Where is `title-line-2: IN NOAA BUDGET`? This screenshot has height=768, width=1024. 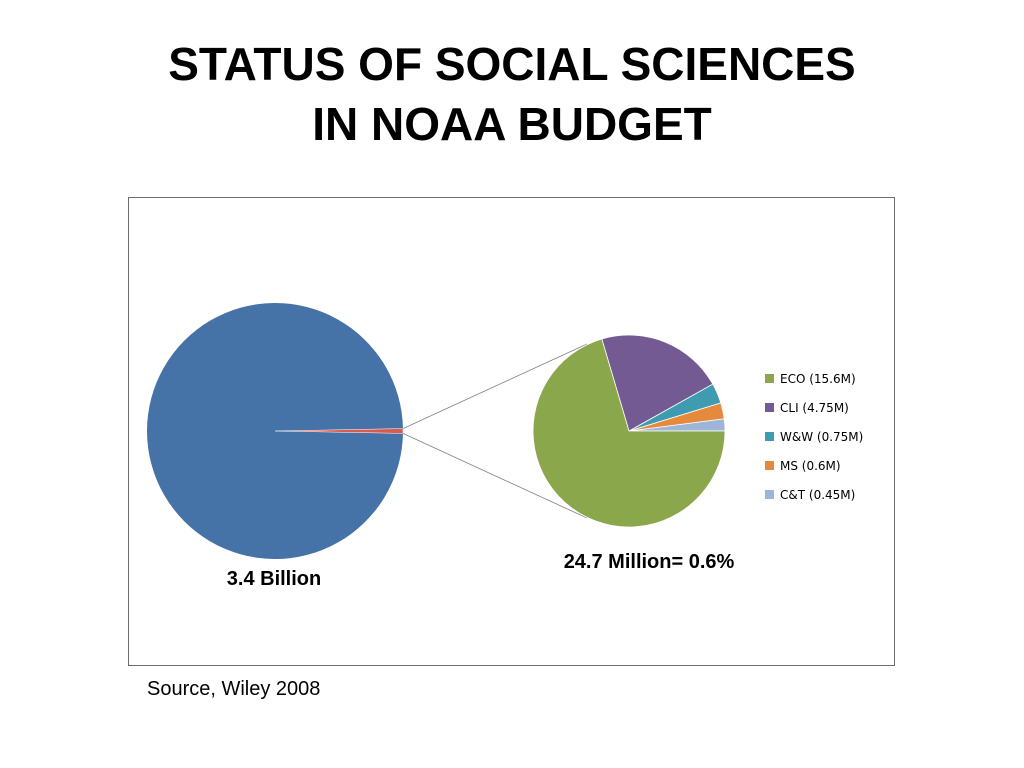
title-line-2: IN NOAA BUDGET is located at coordinates (512, 124).